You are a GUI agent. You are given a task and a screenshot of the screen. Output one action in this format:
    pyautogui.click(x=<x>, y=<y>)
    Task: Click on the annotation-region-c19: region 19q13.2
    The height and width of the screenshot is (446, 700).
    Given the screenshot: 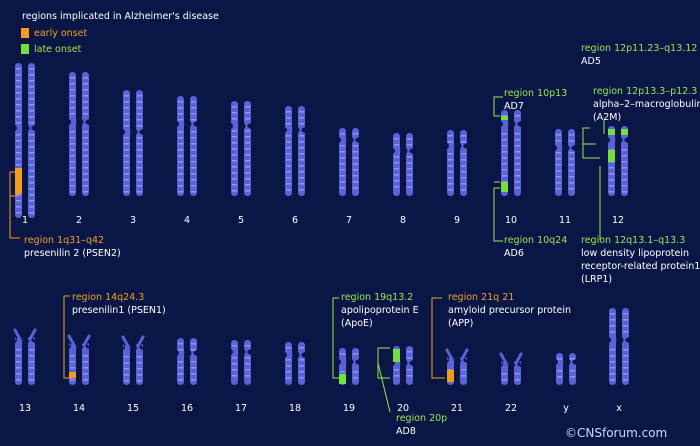 What is the action you would take?
    pyautogui.click(x=377, y=297)
    